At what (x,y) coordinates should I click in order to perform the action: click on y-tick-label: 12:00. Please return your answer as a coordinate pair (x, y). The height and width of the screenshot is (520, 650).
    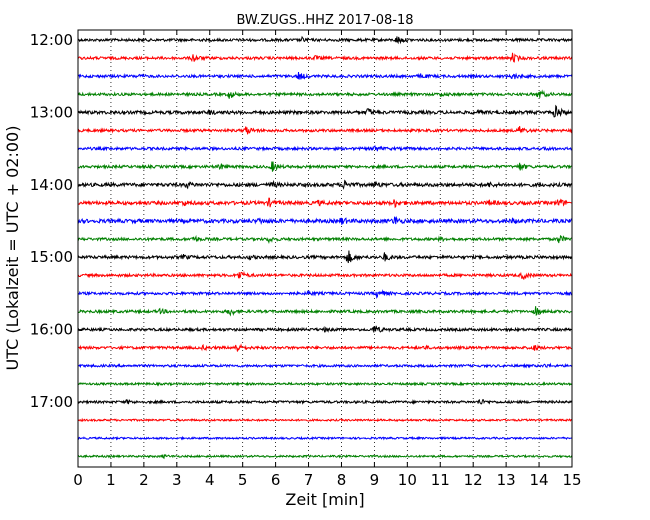
    Looking at the image, I should click on (51, 40).